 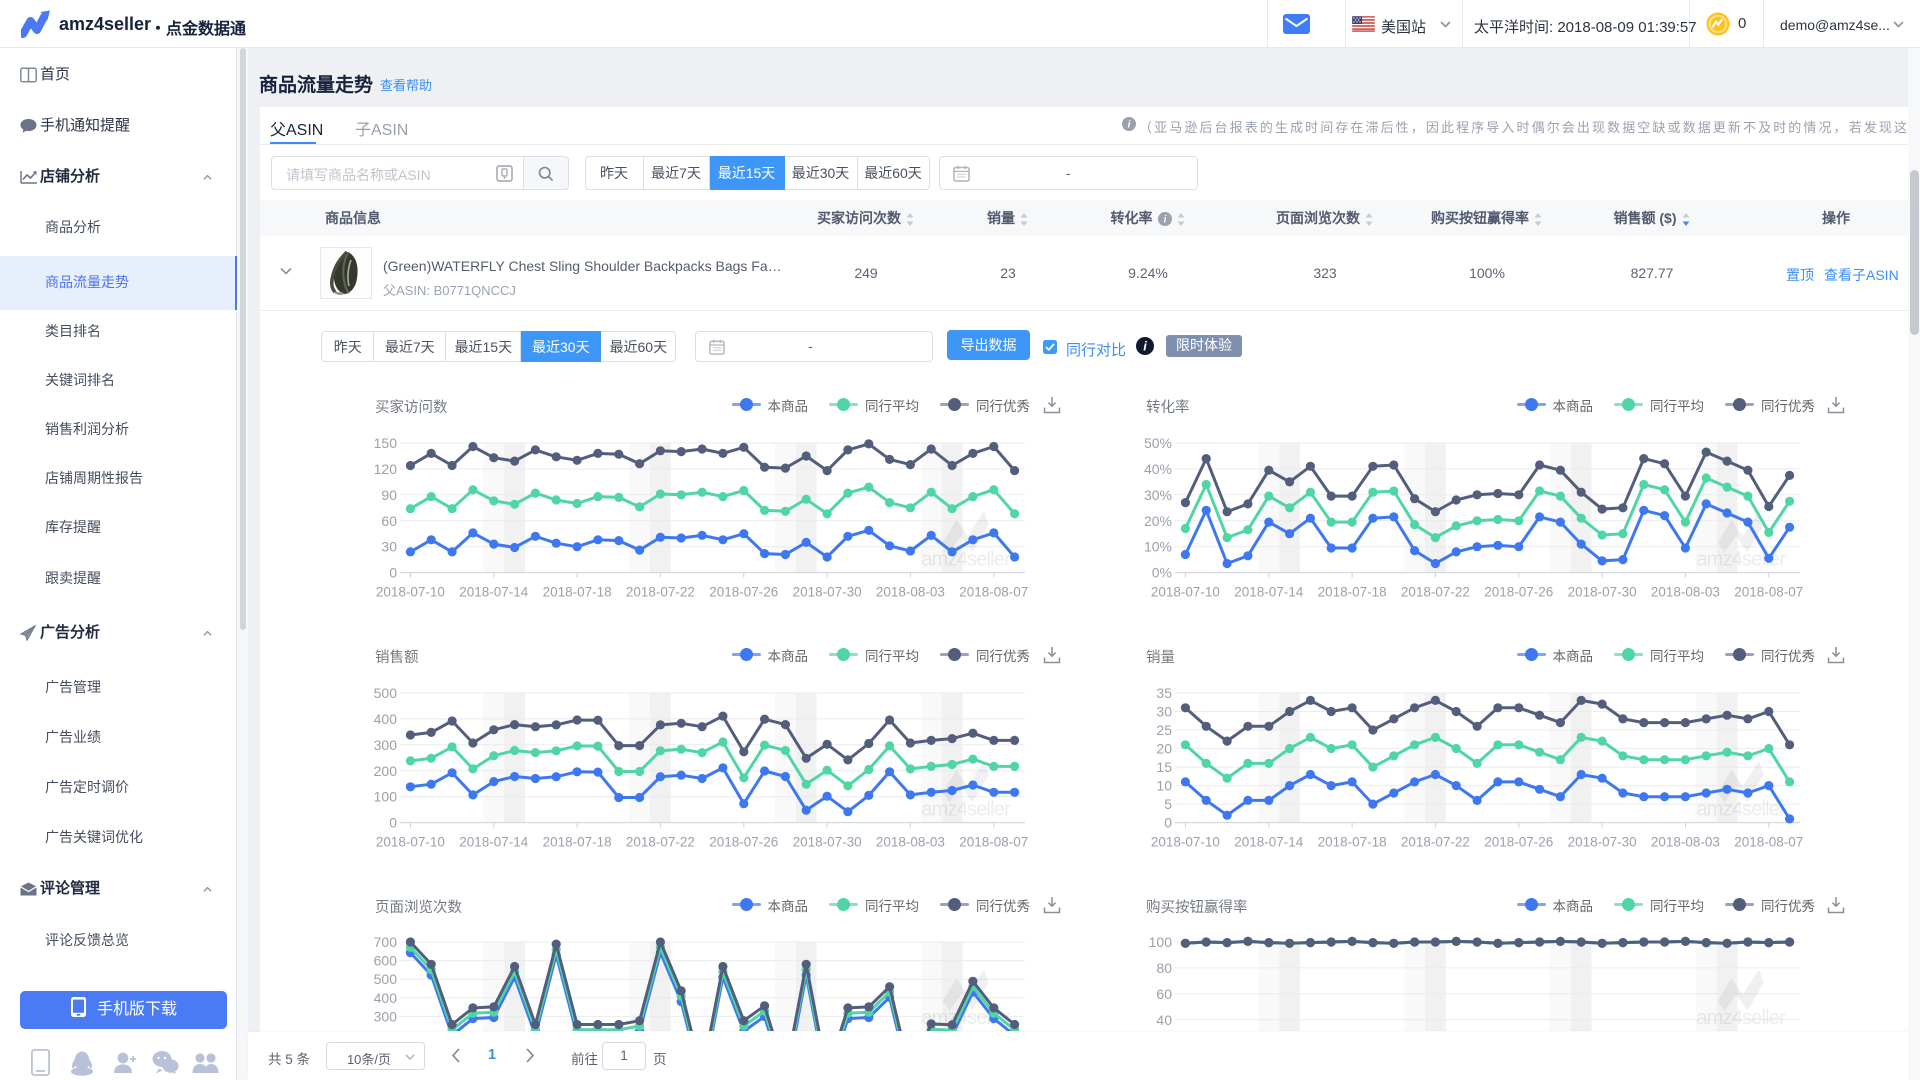 What do you see at coordinates (1165, 693) in the screenshot?
I see `svg-text: 35` at bounding box center [1165, 693].